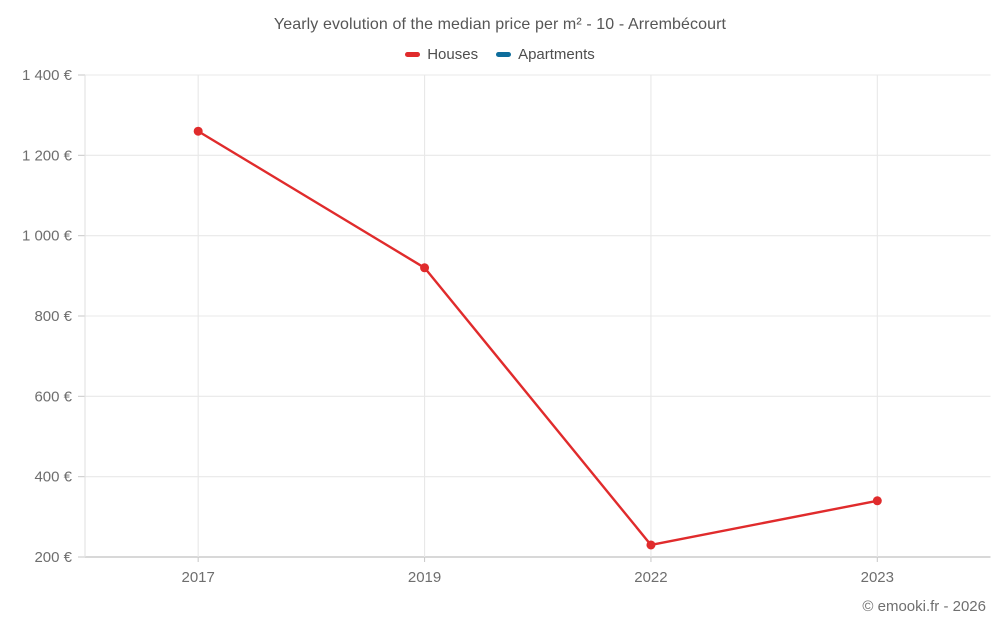 The image size is (1000, 625). I want to click on y-tick-label: 1 200 €, so click(47, 155).